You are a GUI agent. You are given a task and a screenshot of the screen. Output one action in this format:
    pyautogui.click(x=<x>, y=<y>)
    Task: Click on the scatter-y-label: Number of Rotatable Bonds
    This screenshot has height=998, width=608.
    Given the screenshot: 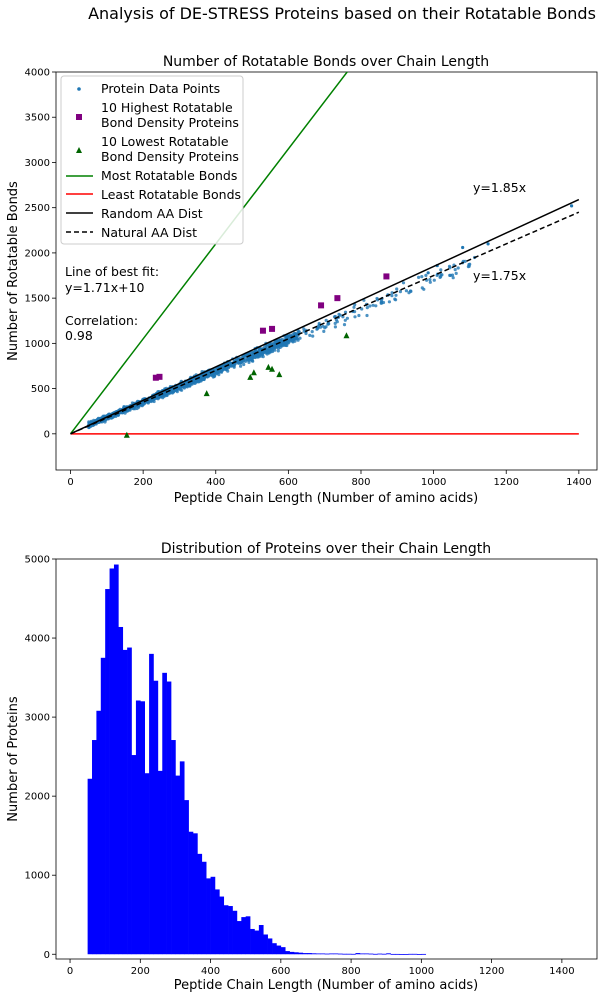 What is the action you would take?
    pyautogui.click(x=13, y=271)
    